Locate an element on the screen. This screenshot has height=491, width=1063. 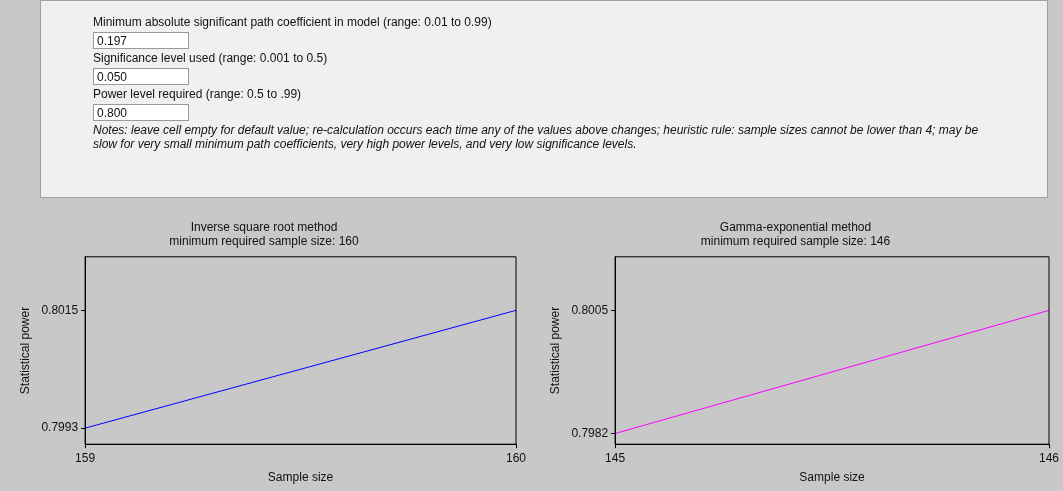
x-tick-label: 160 is located at coordinates (516, 457).